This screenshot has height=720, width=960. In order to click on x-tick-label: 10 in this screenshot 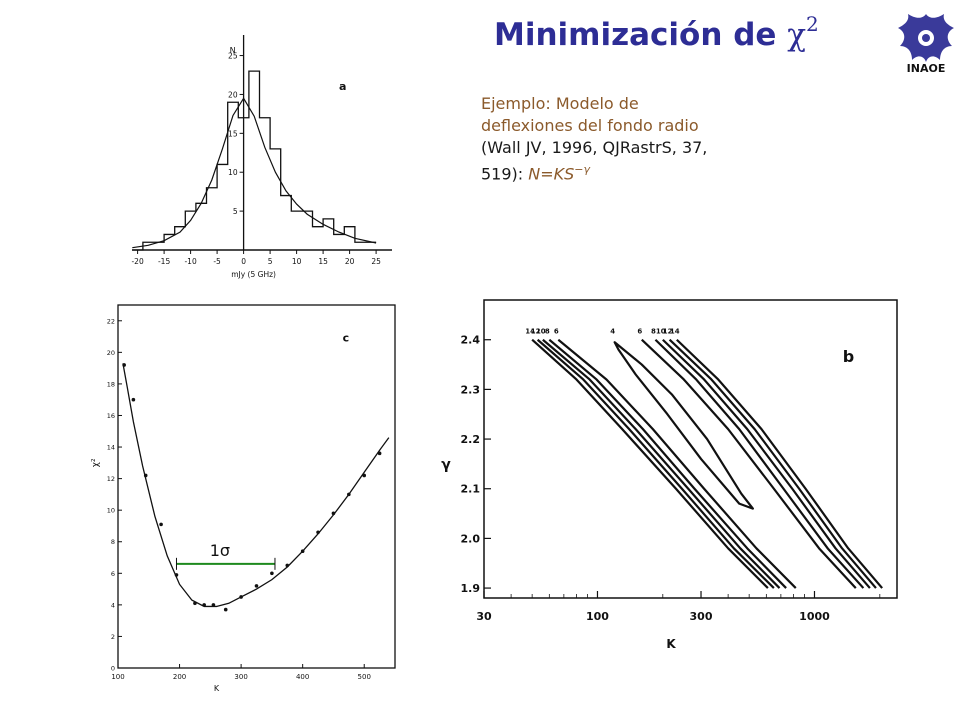, I will do `click(297, 261)`.